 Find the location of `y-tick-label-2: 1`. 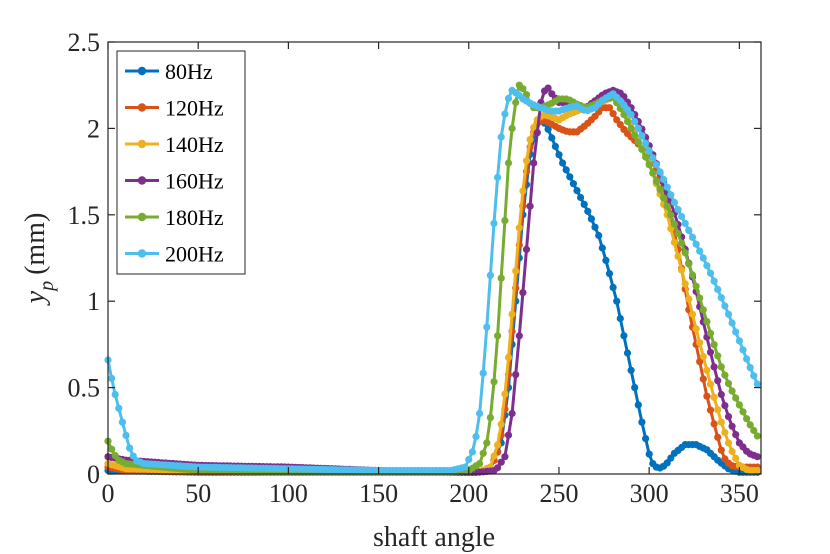

y-tick-label-2: 1 is located at coordinates (93, 301).